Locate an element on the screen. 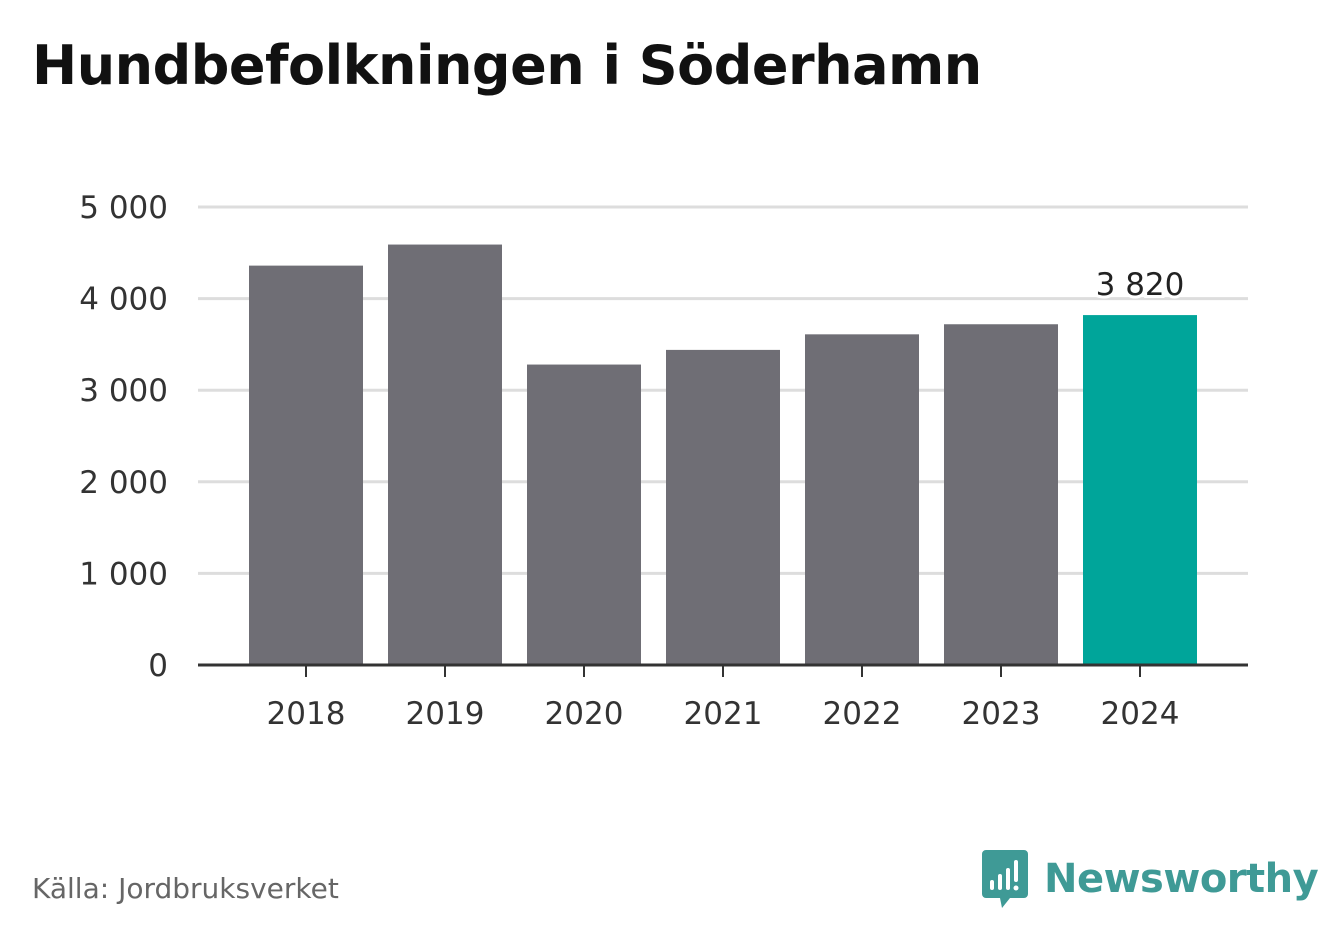 This screenshot has height=939, width=1322. y-tick-label: 0 is located at coordinates (158, 666).